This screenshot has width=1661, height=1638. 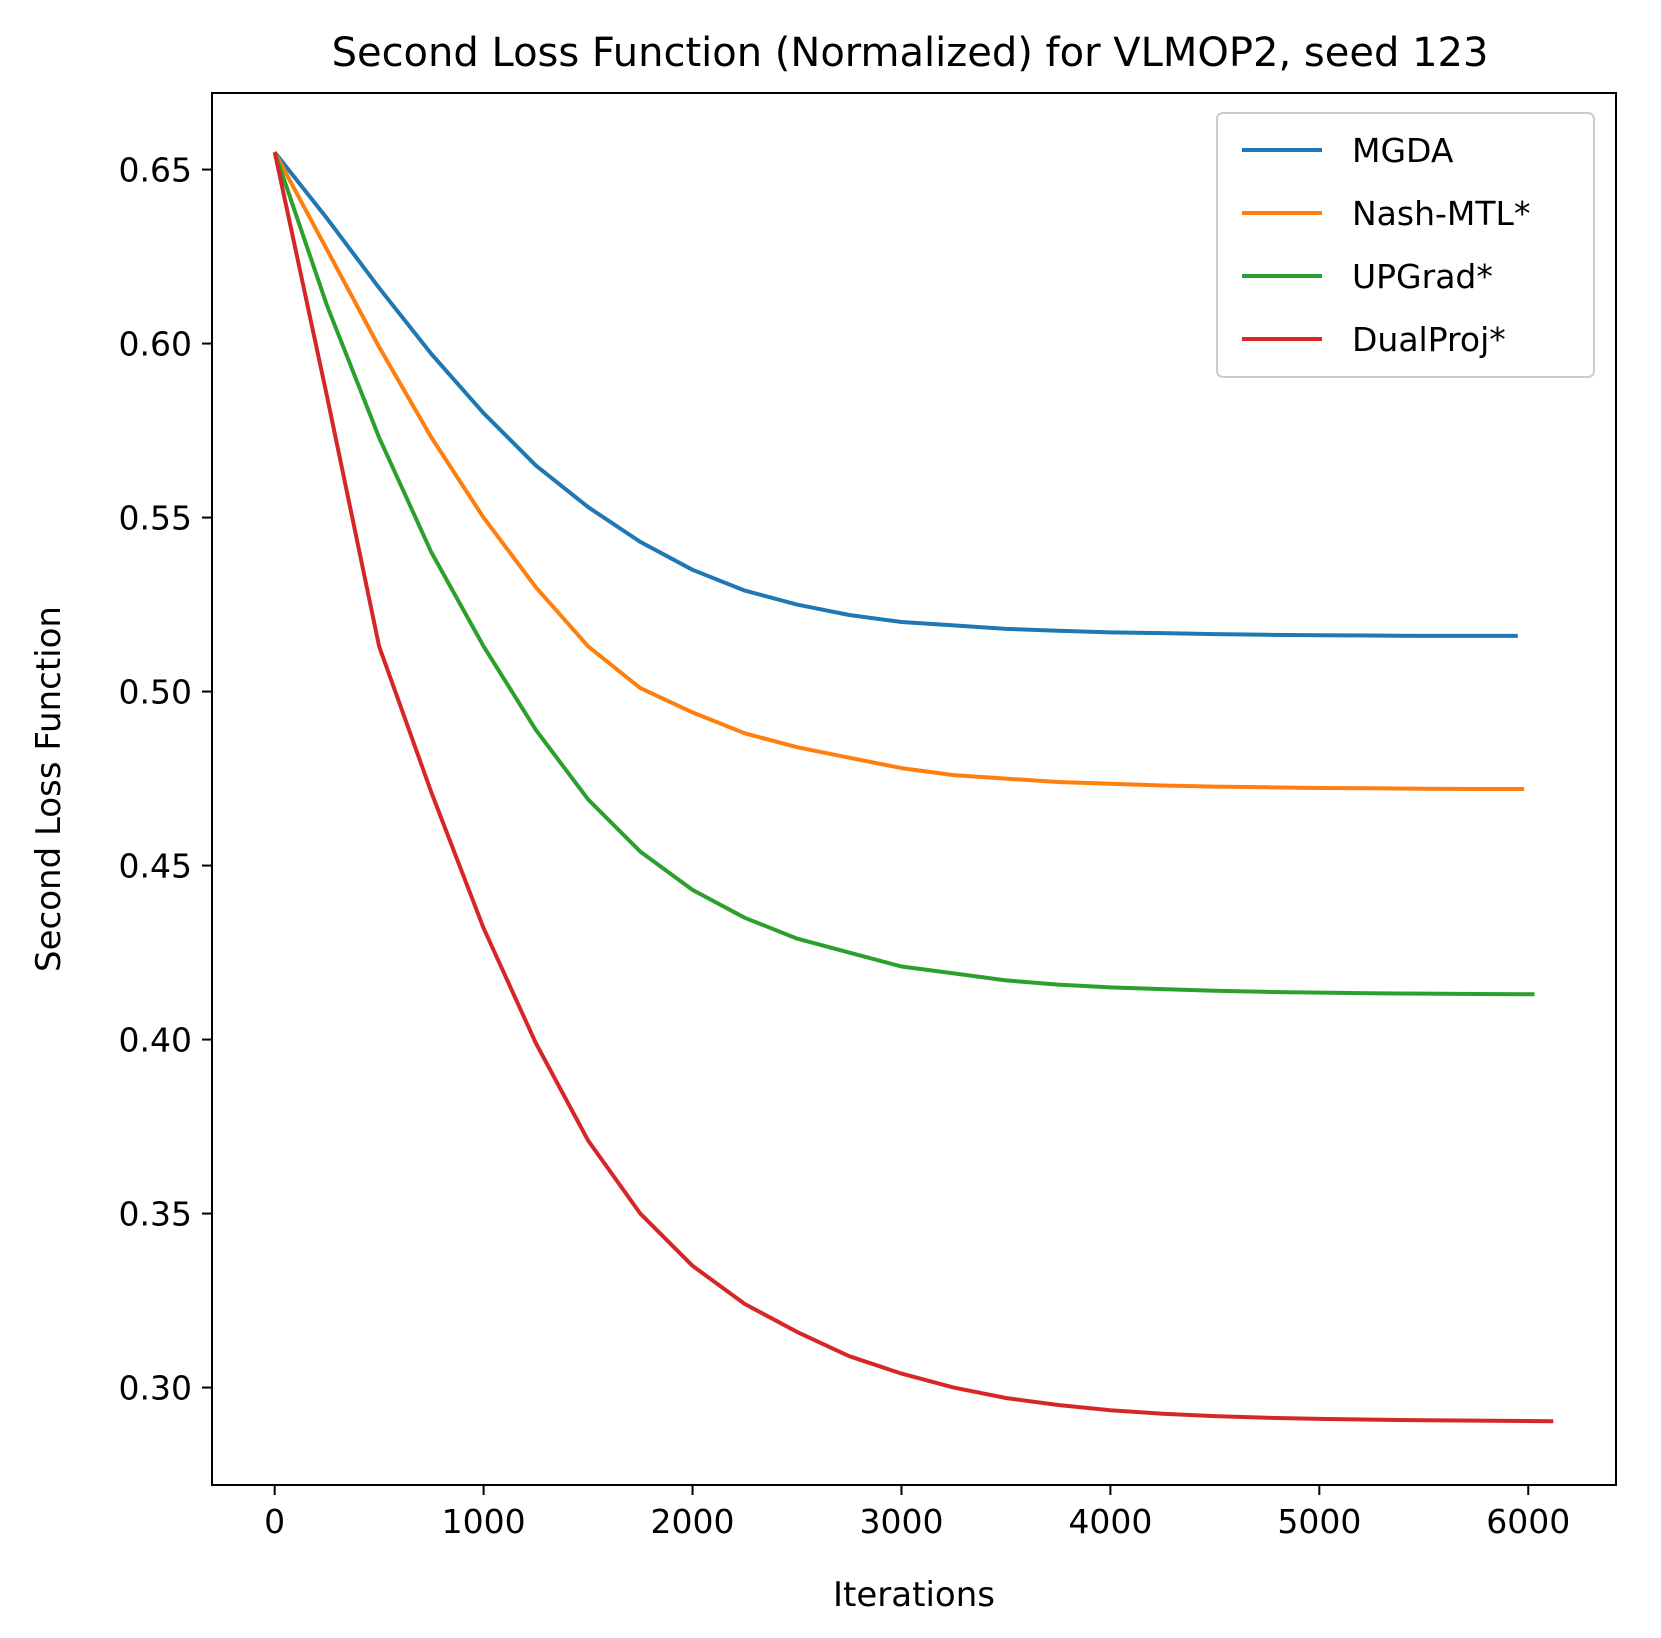 What do you see at coordinates (1429, 339) in the screenshot?
I see `legend-entry-label: DualProj*` at bounding box center [1429, 339].